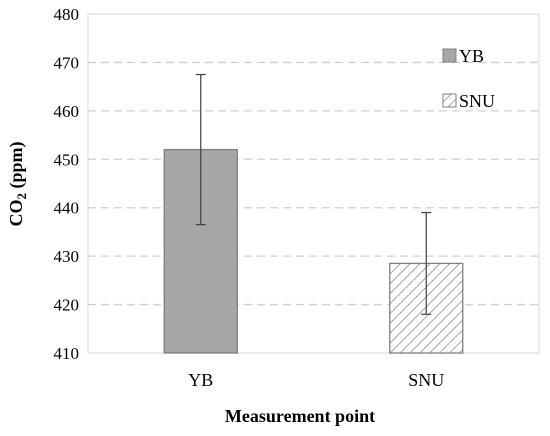 The image size is (550, 436). I want to click on y-axis-title: CO2 (ppm), so click(17, 183).